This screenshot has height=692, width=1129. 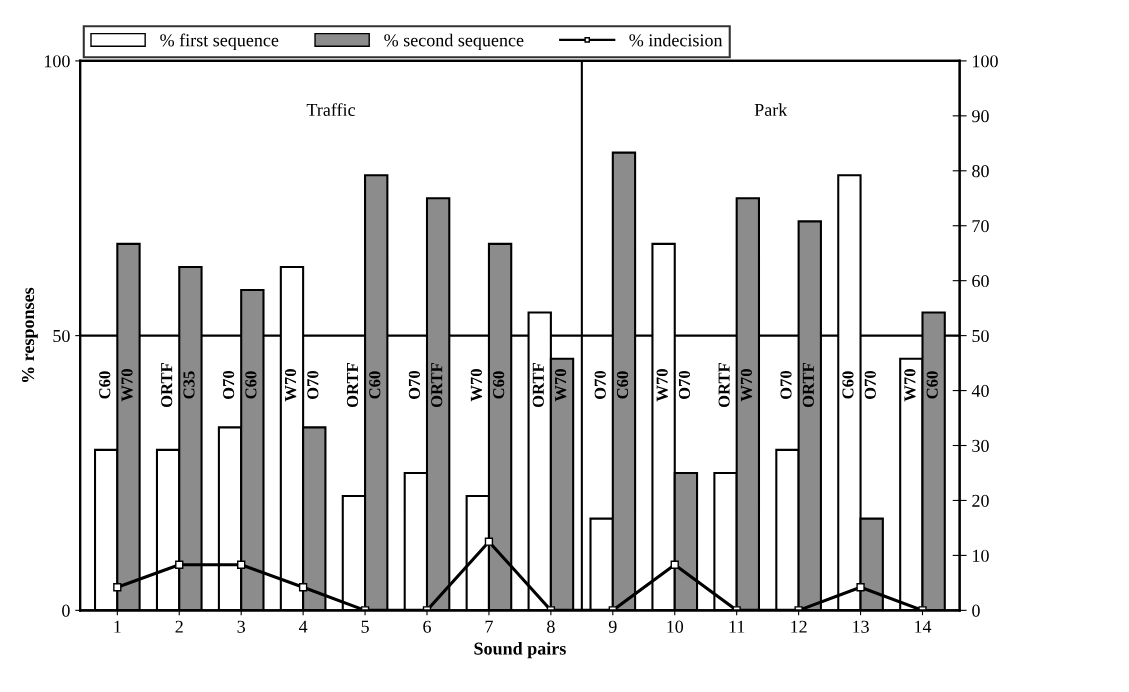 What do you see at coordinates (365, 626) in the screenshot?
I see `x-tick-label: 5` at bounding box center [365, 626].